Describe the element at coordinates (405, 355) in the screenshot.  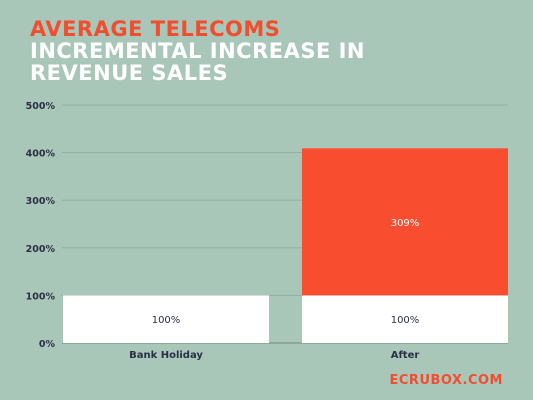
I see `x-tick-label: After` at that location.